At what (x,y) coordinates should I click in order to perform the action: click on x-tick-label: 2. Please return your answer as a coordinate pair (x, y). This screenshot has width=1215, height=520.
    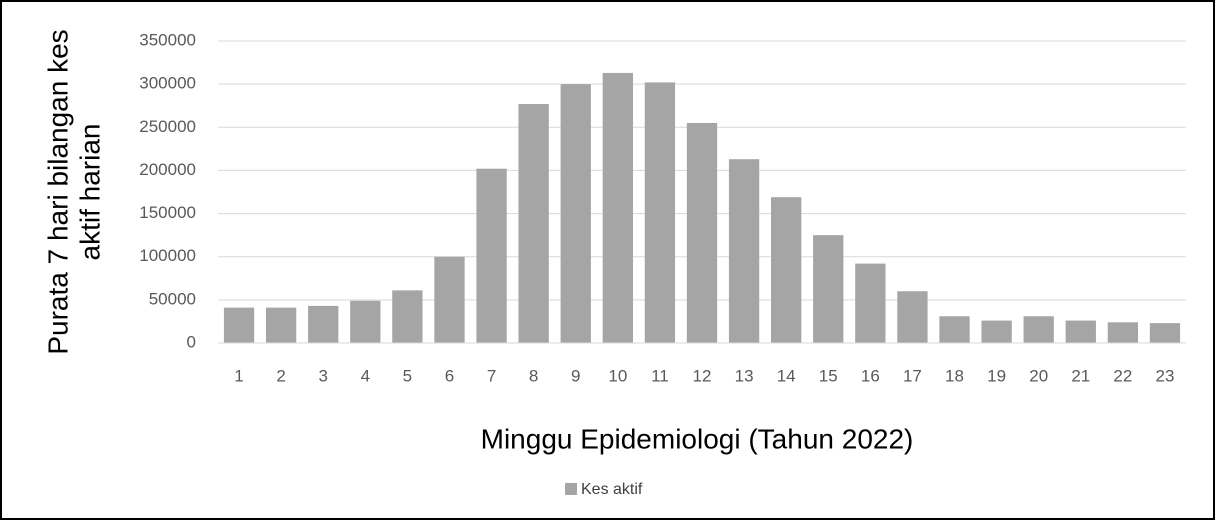
    Looking at the image, I should click on (280, 375).